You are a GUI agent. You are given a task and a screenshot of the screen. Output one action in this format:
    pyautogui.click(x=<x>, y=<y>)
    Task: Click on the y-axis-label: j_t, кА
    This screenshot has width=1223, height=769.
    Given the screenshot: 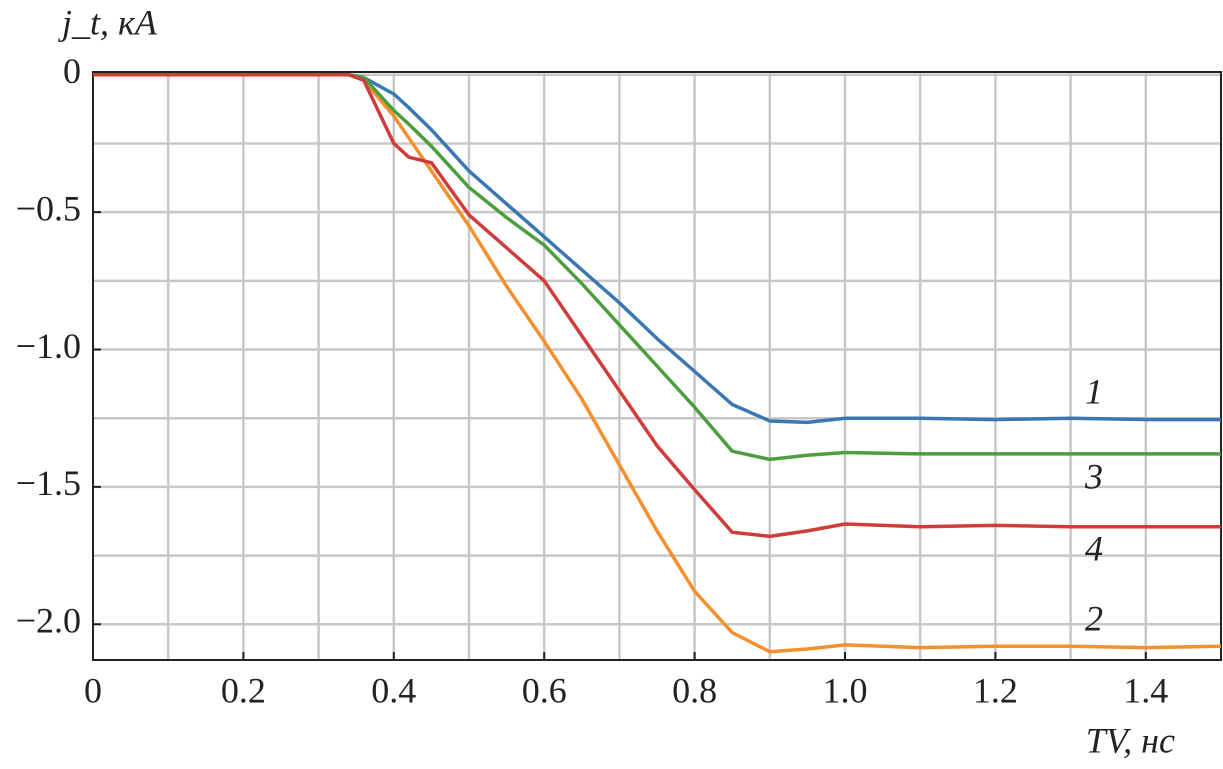 What is the action you would take?
    pyautogui.click(x=108, y=22)
    